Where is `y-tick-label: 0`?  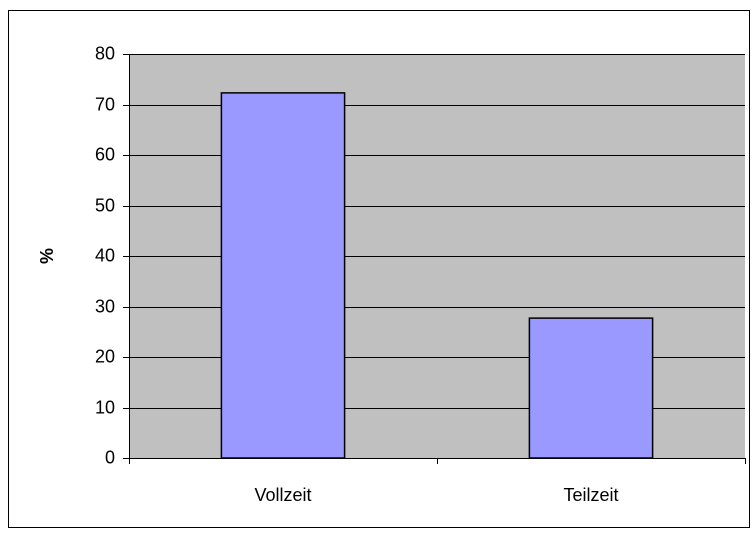
y-tick-label: 0 is located at coordinates (110, 457).